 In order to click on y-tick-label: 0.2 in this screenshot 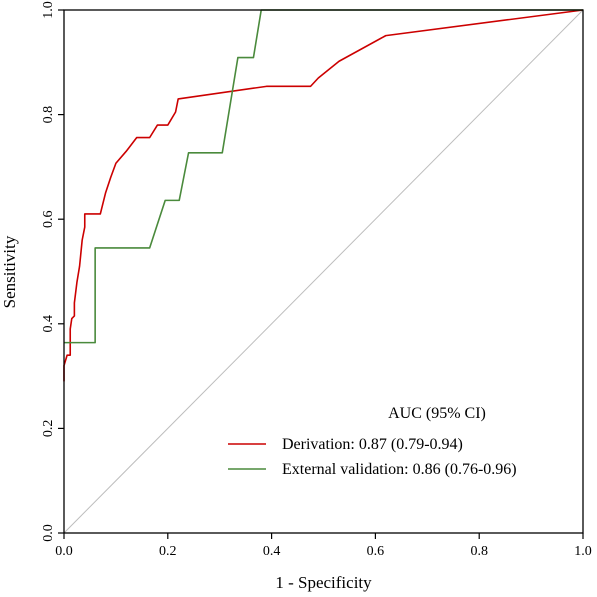, I will do `click(48, 429)`.